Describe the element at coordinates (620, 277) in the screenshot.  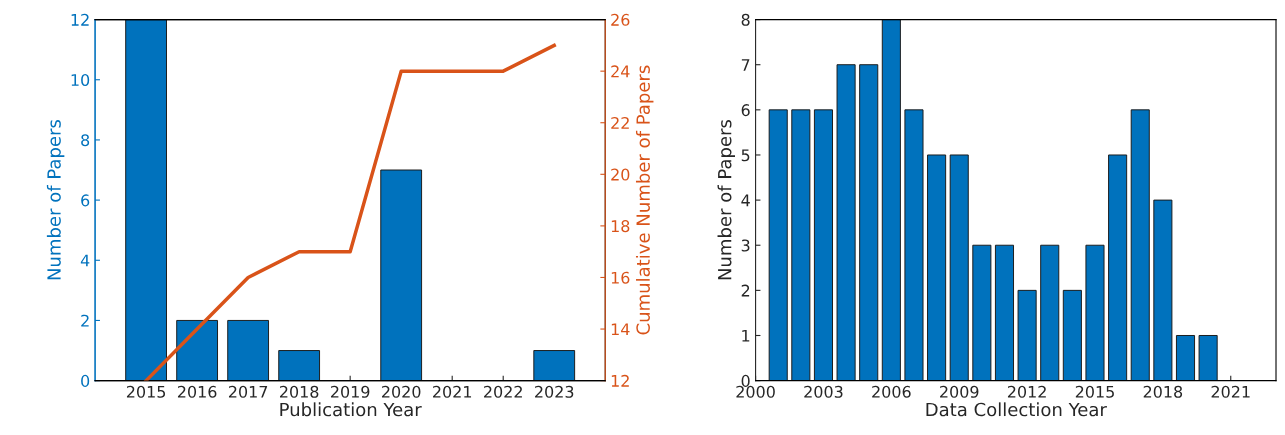
I see `y2-tick-label: 16` at that location.